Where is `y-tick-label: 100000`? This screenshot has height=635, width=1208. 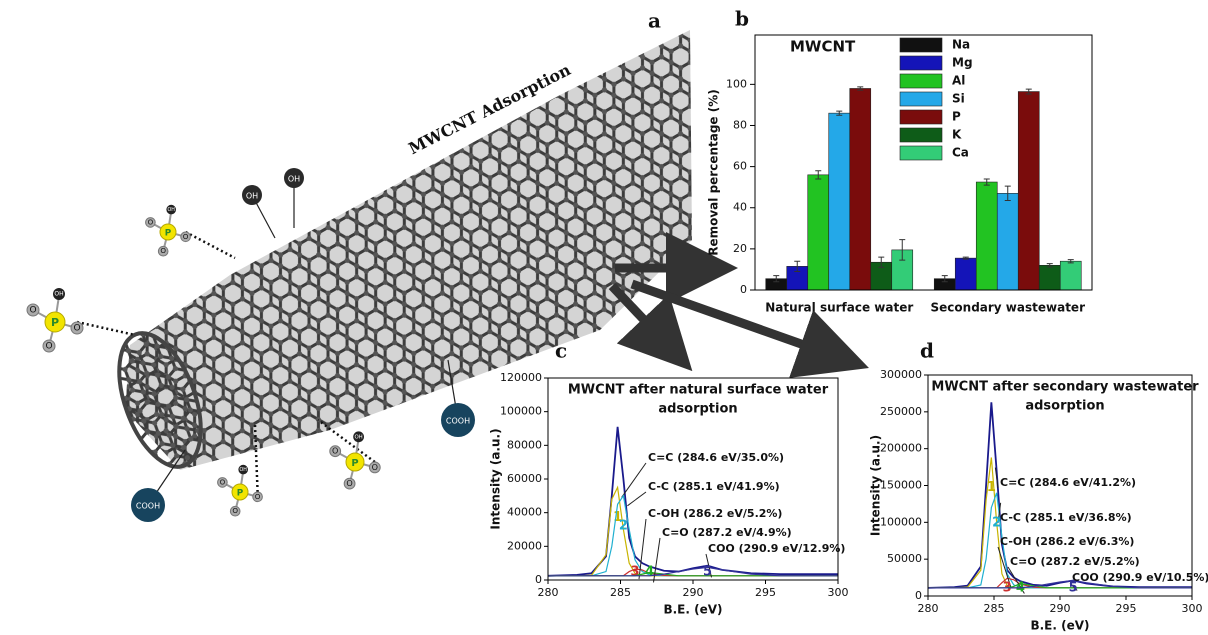 y-tick-label: 100000 is located at coordinates (521, 411).